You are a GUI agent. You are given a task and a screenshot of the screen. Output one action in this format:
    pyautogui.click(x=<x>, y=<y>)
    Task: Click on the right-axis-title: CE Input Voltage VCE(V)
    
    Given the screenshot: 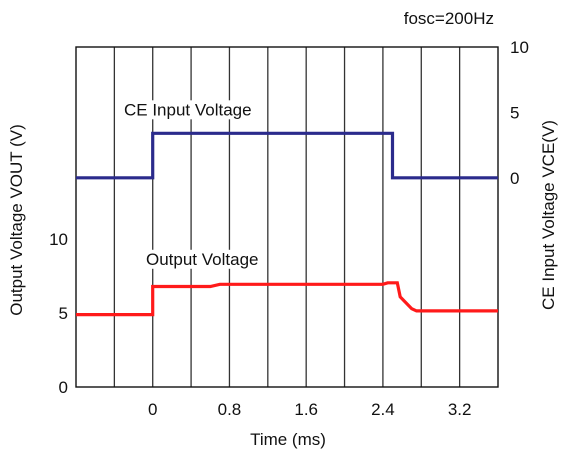 What is the action you would take?
    pyautogui.click(x=548, y=215)
    